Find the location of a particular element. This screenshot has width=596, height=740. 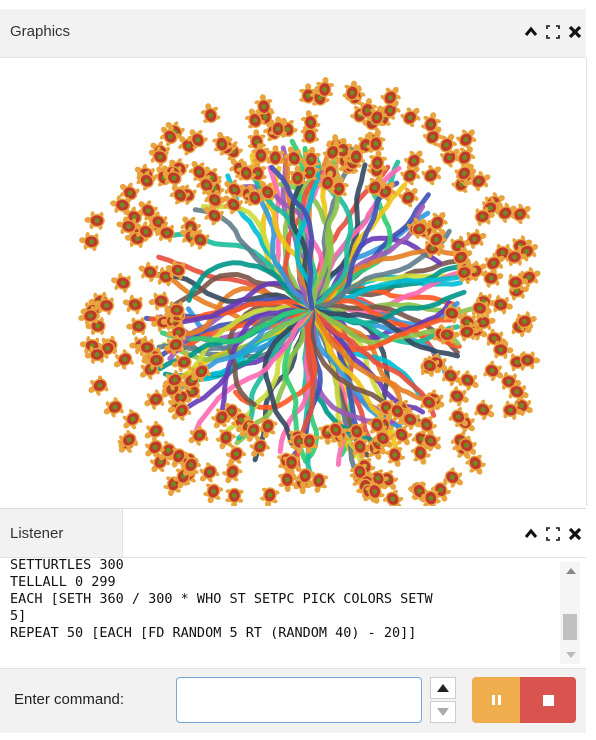

command-bar: Enter command: is located at coordinates (293, 700).